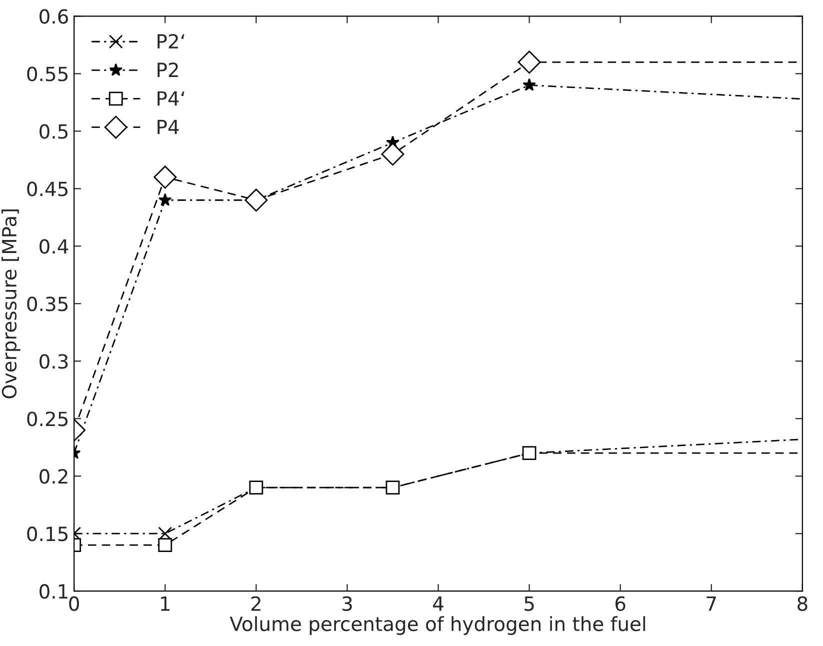 This screenshot has width=823, height=646. Describe the element at coordinates (347, 603) in the screenshot. I see `x-tick-label: 3` at that location.